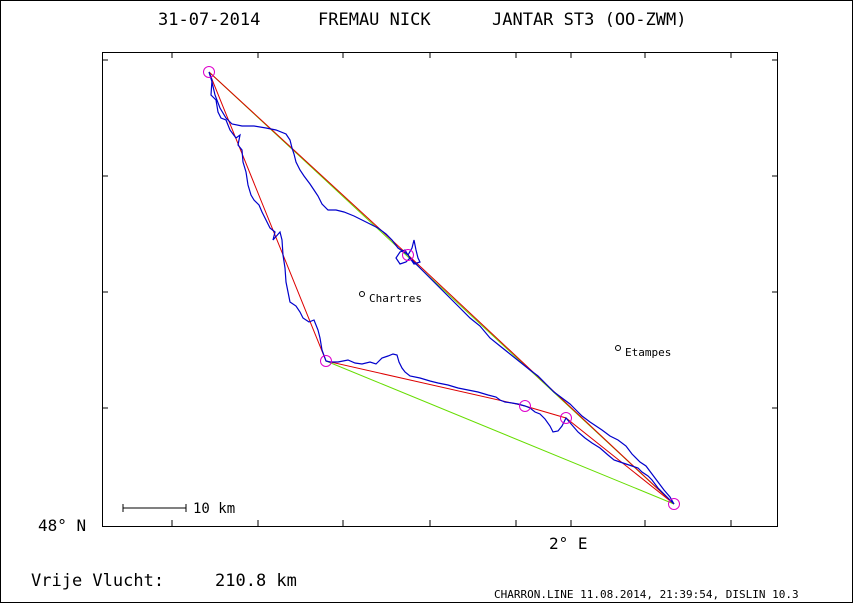 The height and width of the screenshot is (603, 853). I want to click on header-glider: JANTAR ST3 (OO-ZWM), so click(589, 20).